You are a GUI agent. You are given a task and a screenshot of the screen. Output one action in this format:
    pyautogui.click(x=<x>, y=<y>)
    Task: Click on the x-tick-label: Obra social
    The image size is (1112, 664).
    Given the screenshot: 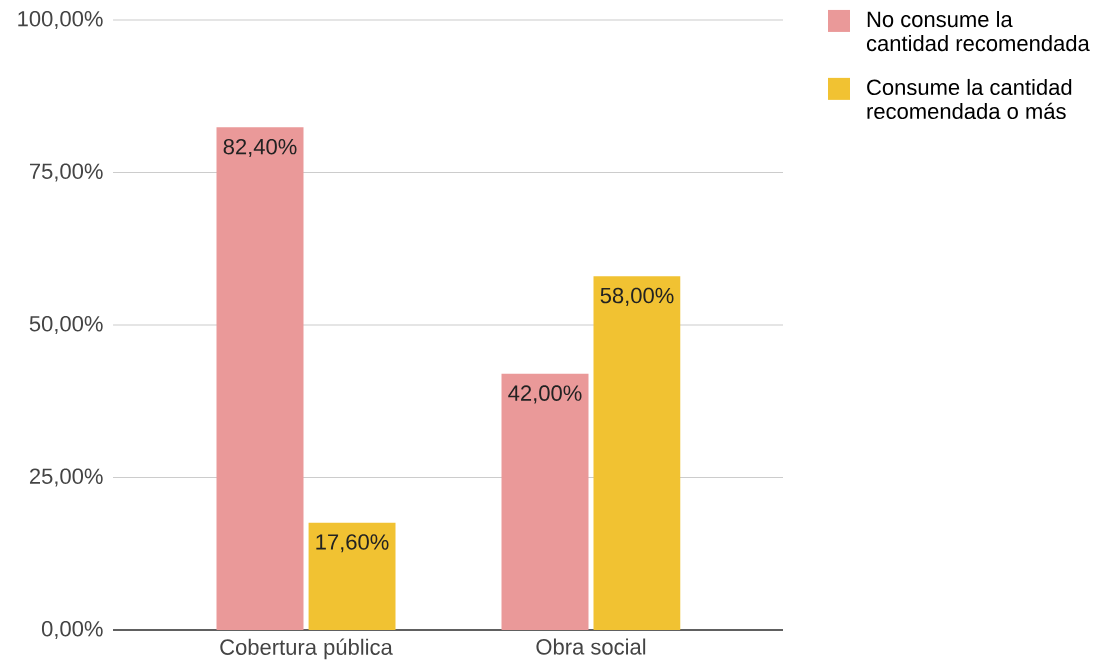 What is the action you would take?
    pyautogui.click(x=591, y=646)
    